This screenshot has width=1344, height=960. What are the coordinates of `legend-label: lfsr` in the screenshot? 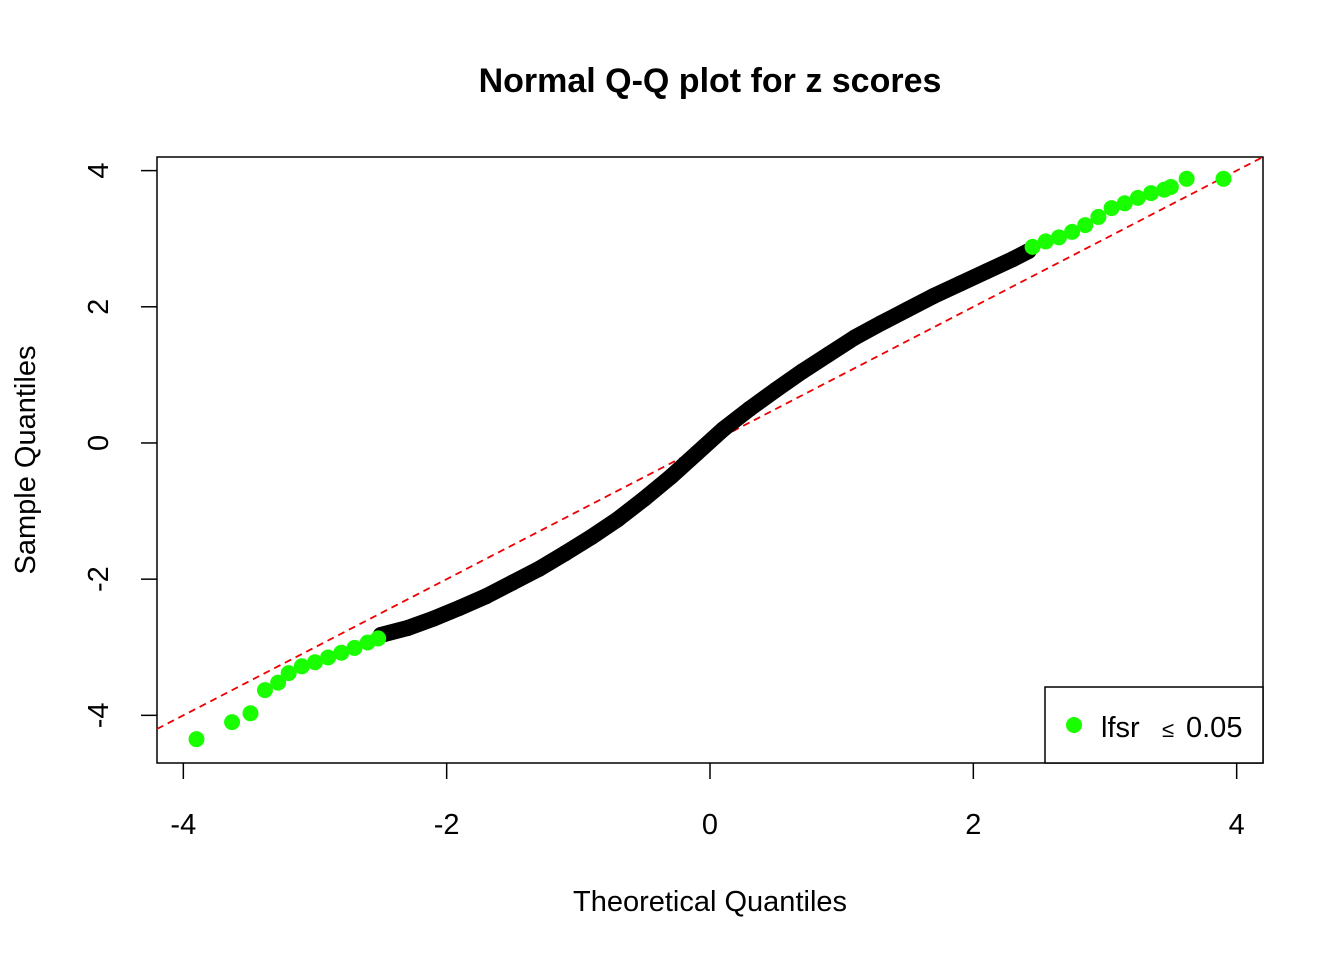 It's located at (1120, 728).